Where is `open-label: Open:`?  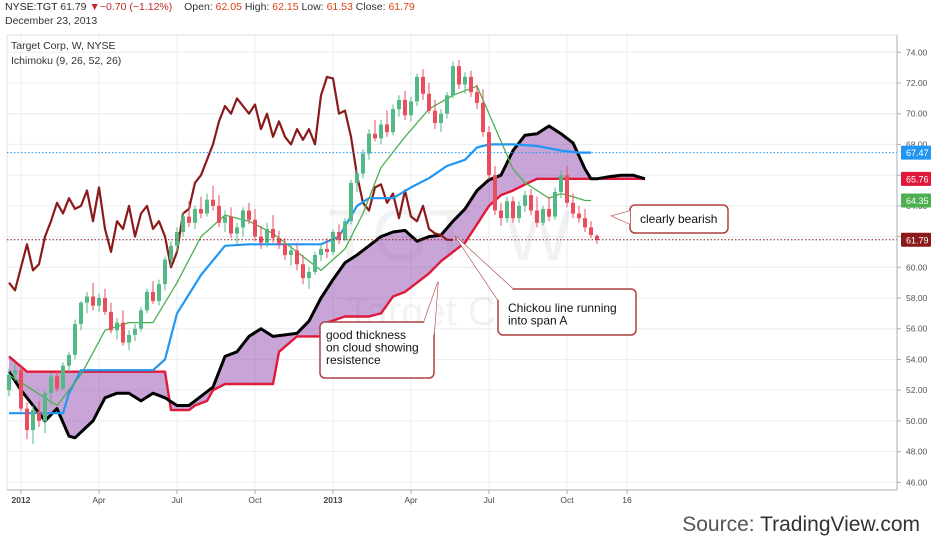 open-label: Open: is located at coordinates (198, 7).